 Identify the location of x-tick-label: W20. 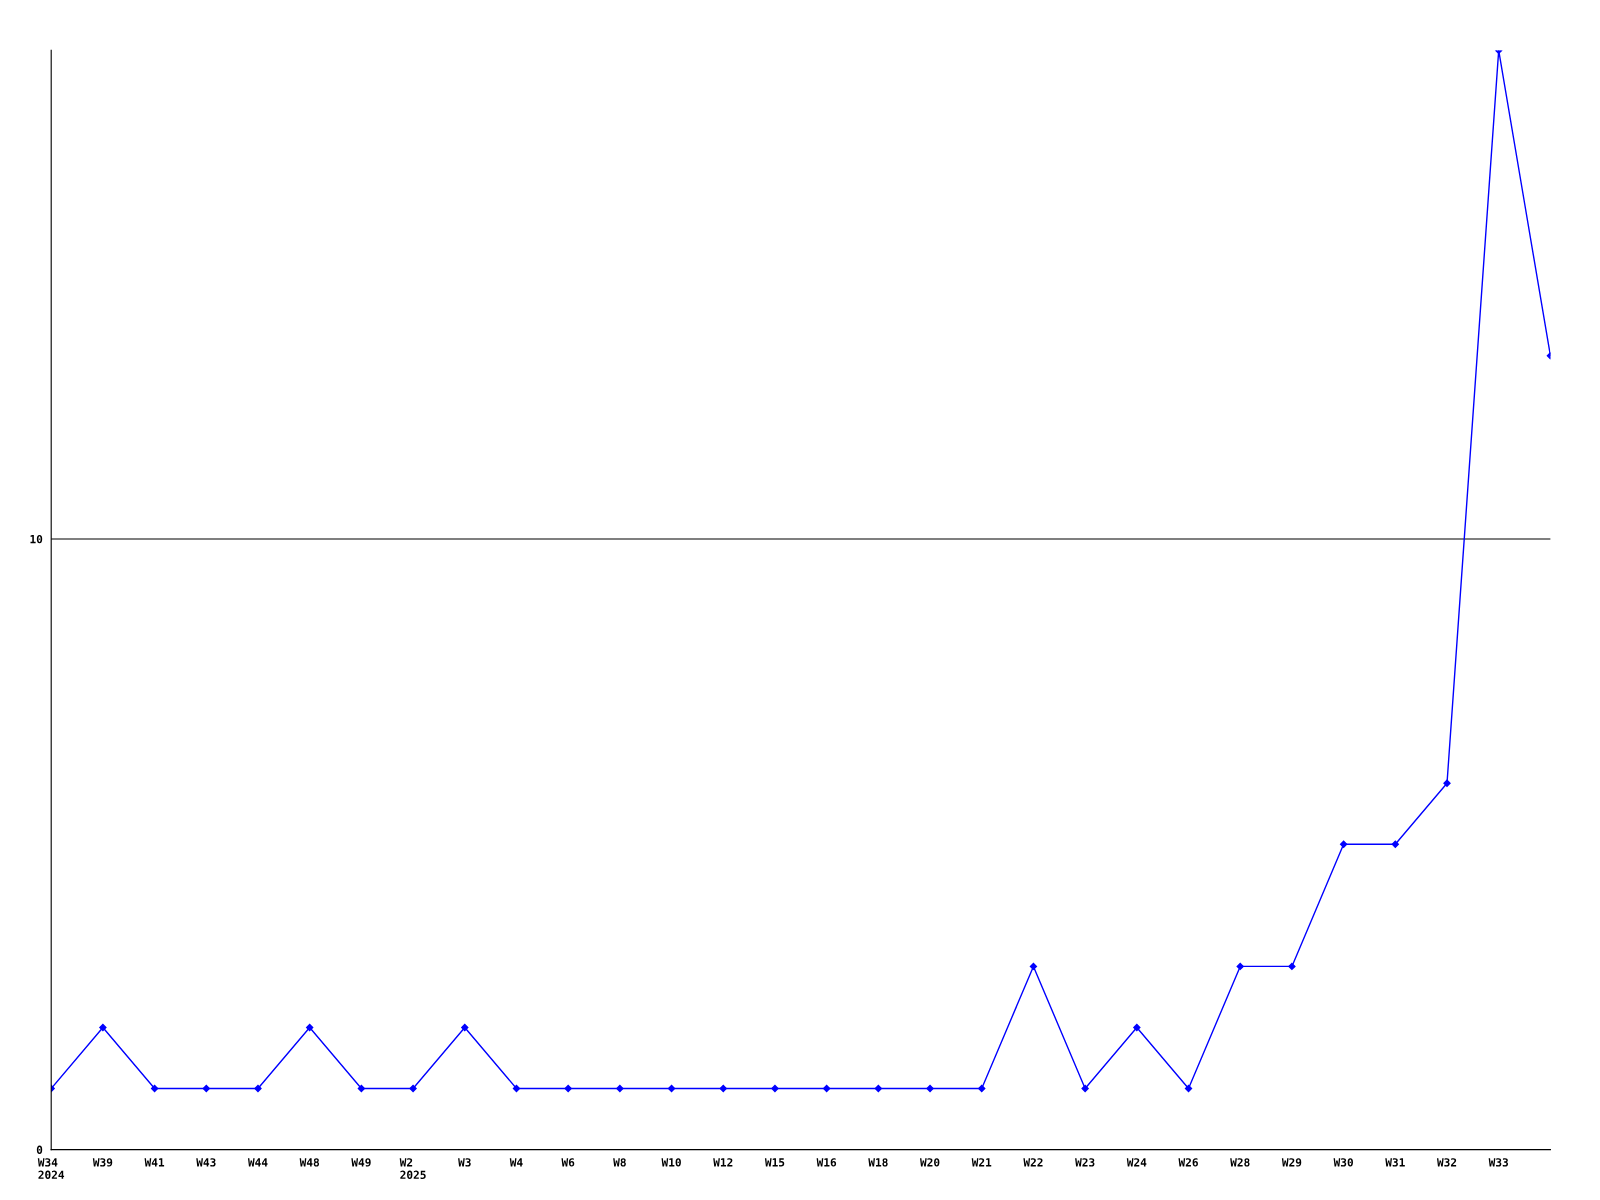
(930, 1162).